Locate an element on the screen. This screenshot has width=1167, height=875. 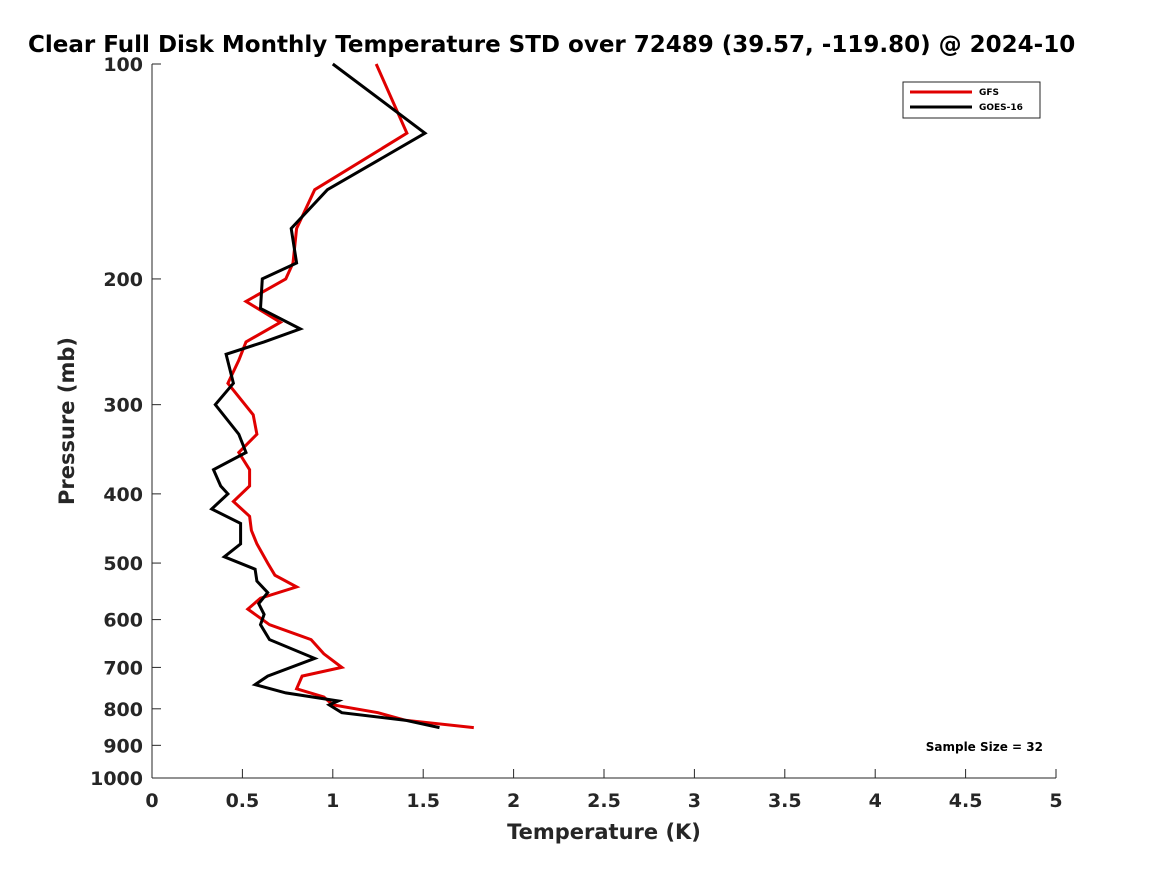
x-tick-label: 3.5 is located at coordinates (785, 801).